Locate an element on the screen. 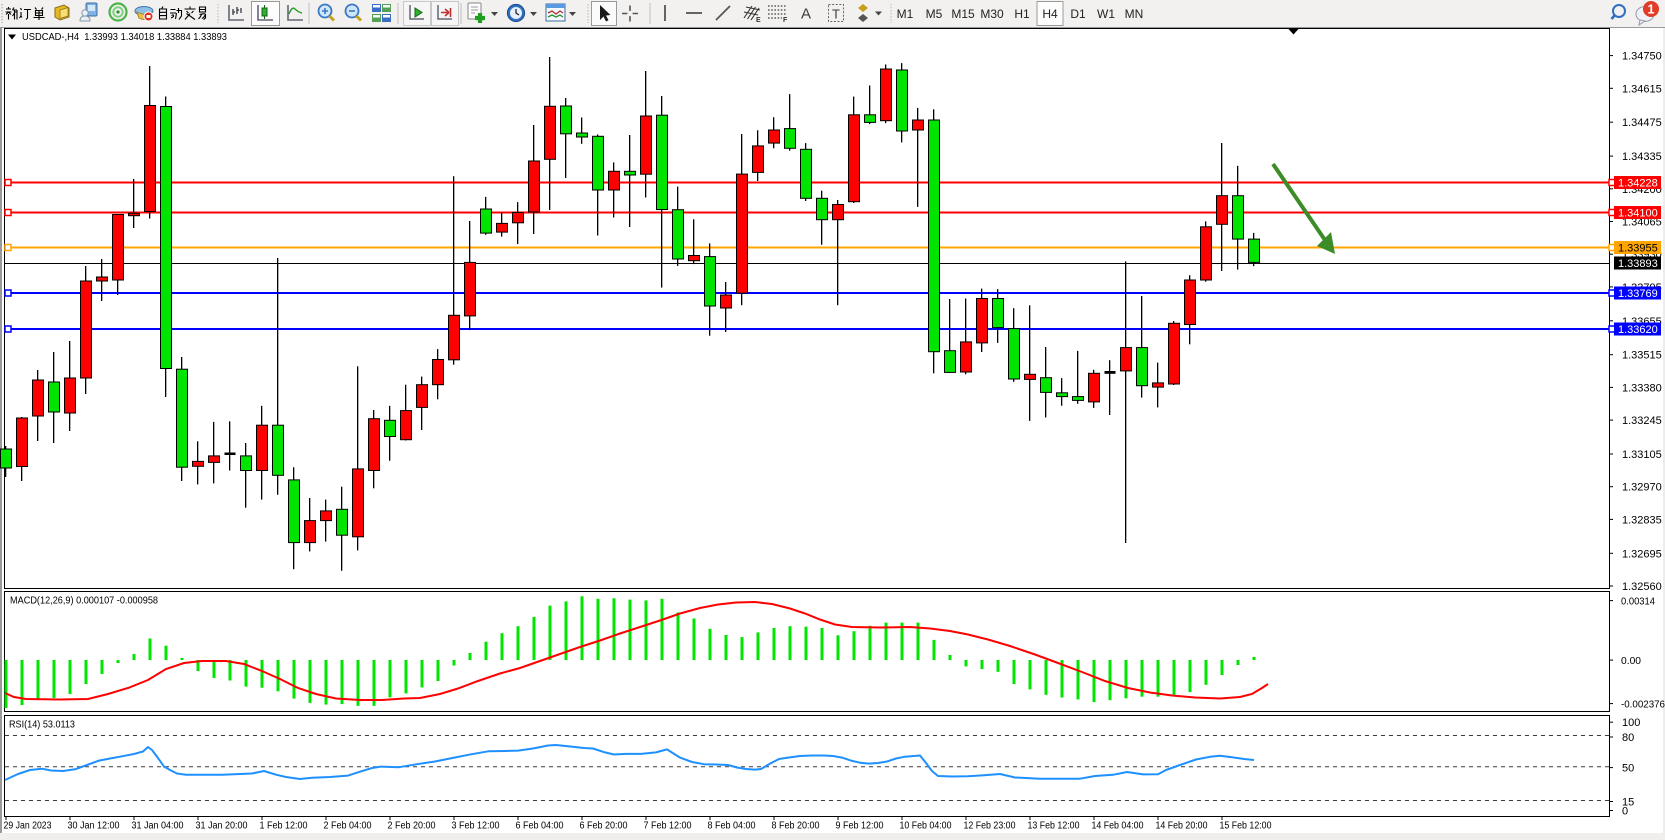 This screenshot has height=840, width=1665. svg-text: 2 Feb 20:00 is located at coordinates (412, 826).